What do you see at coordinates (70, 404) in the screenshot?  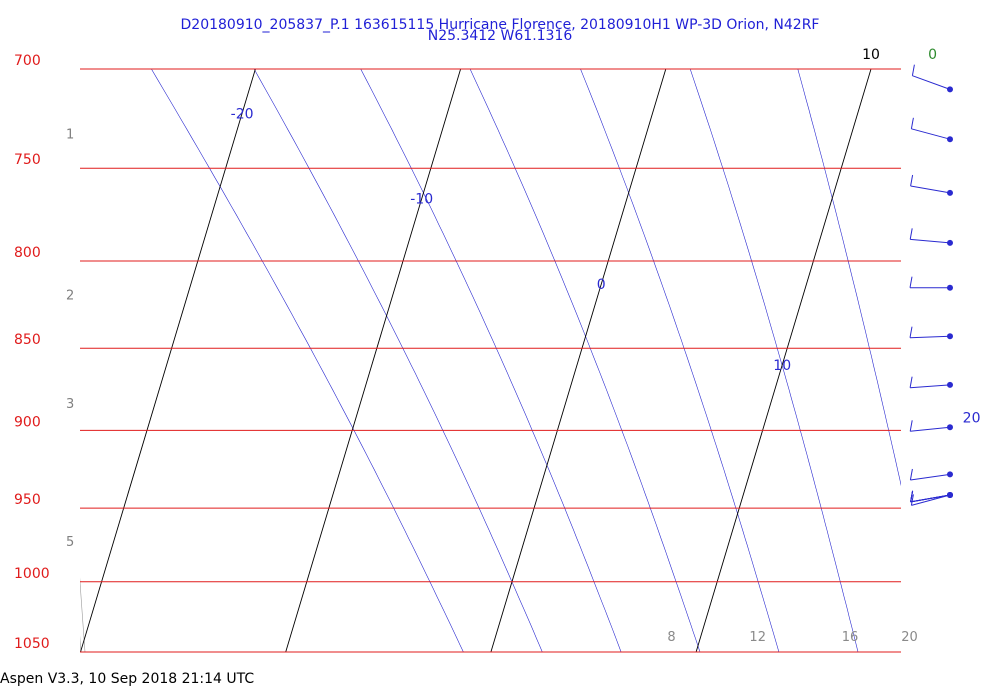 I see `altitude-label: 3` at bounding box center [70, 404].